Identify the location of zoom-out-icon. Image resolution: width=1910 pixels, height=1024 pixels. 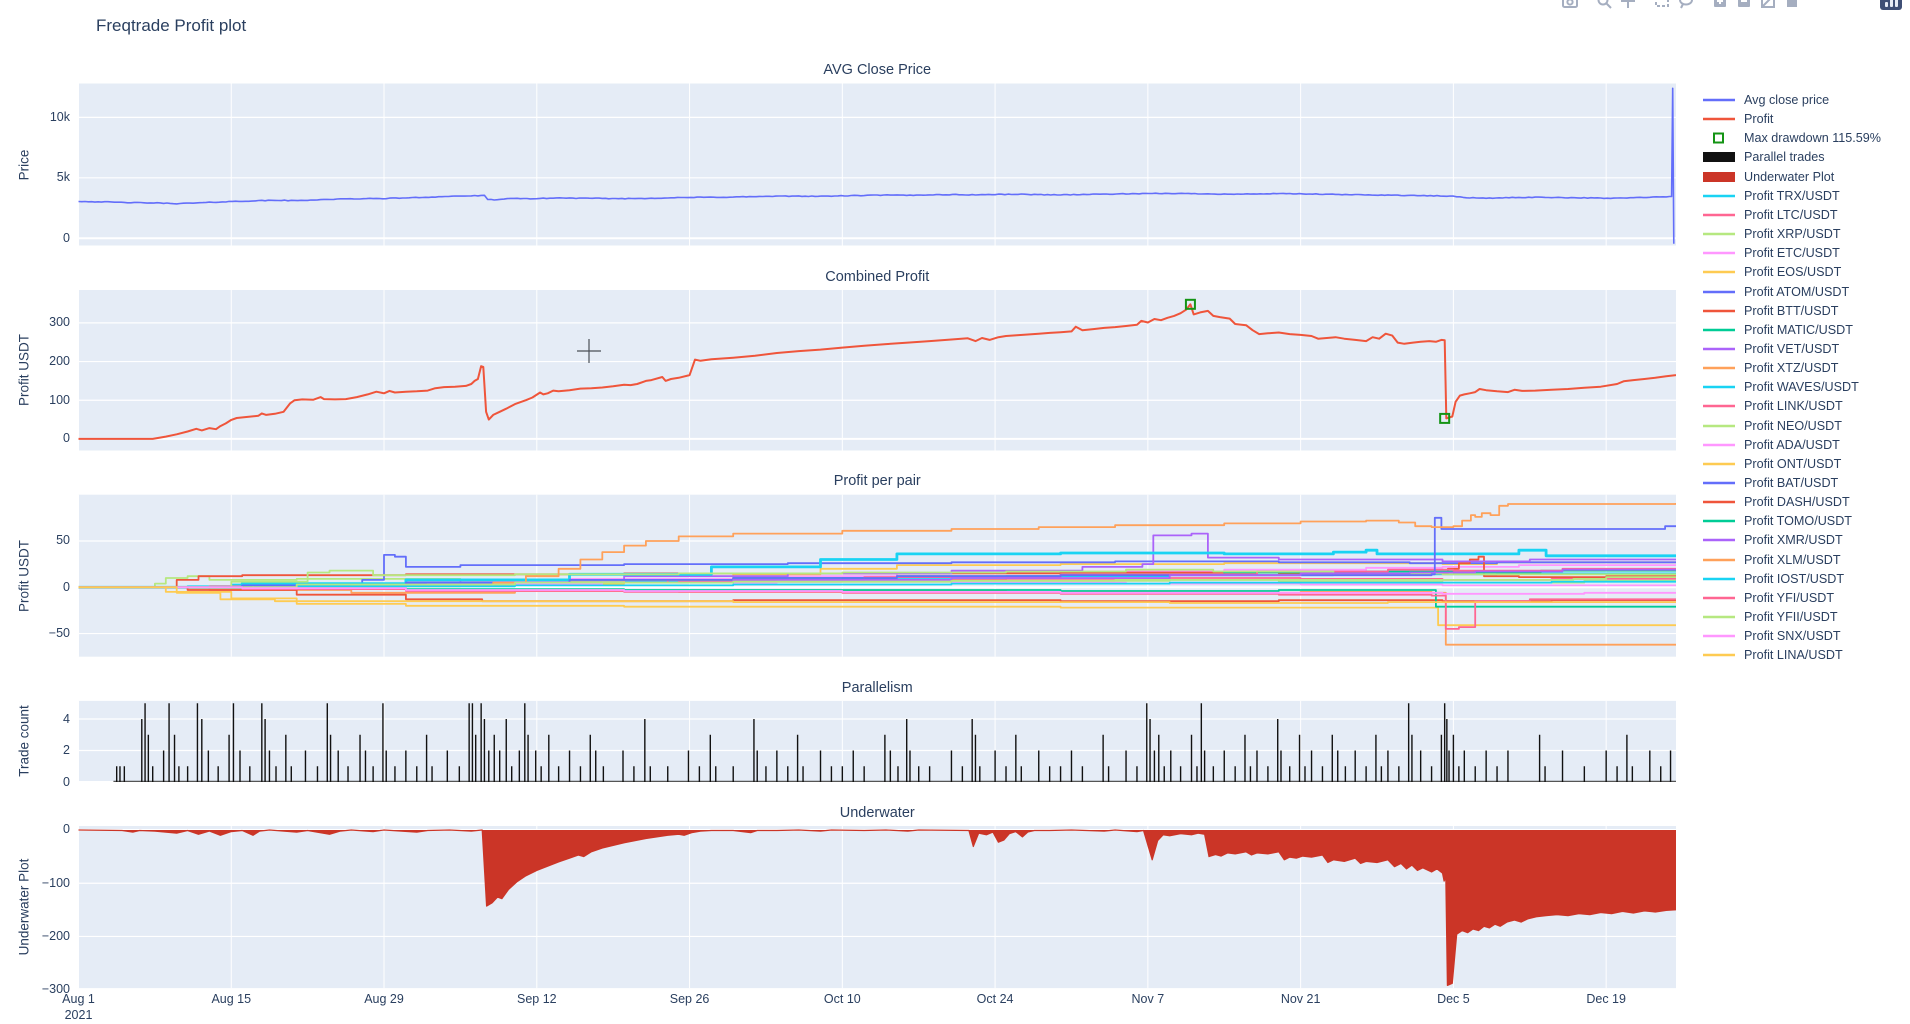
(1744, 6).